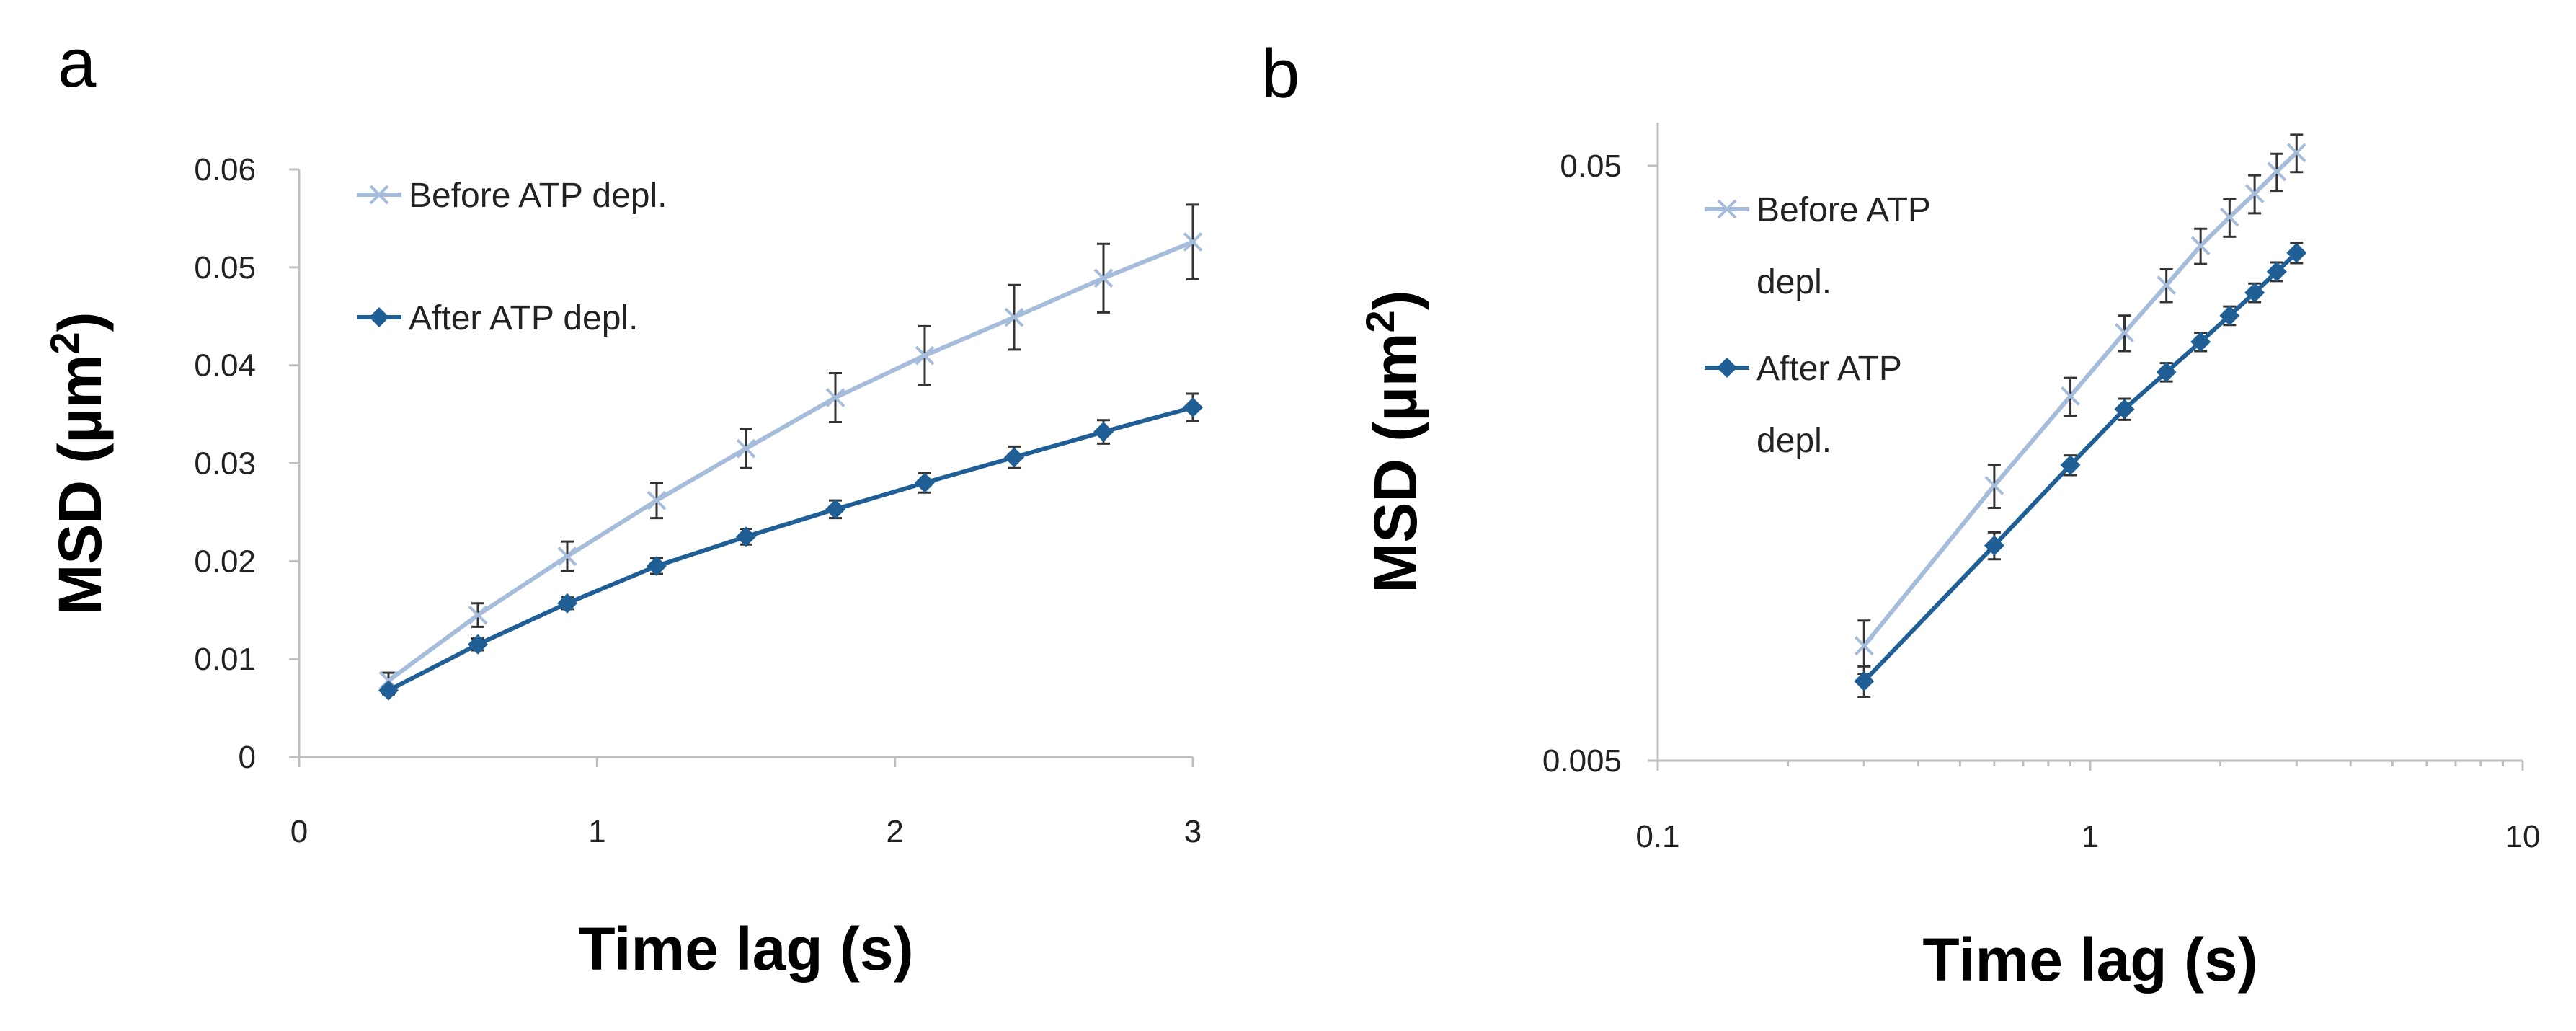 The image size is (2576, 1031). I want to click on legend-label: After ATP depl., so click(523, 318).